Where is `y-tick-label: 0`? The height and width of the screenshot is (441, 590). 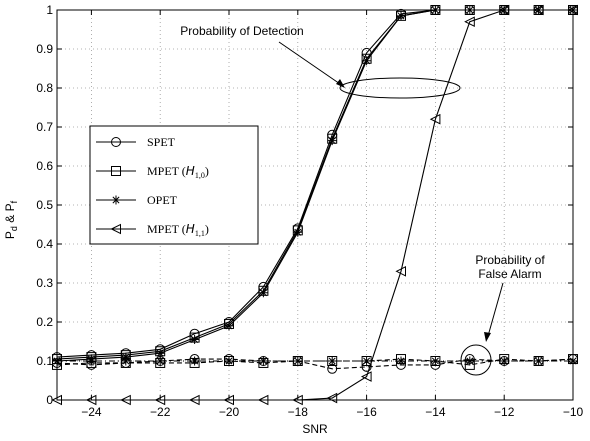
y-tick-label: 0 is located at coordinates (49, 400).